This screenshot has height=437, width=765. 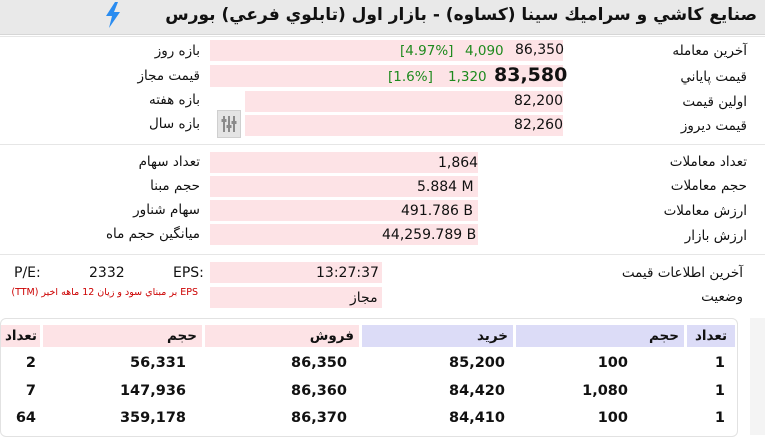 I want to click on title-bar, so click(x=382, y=17).